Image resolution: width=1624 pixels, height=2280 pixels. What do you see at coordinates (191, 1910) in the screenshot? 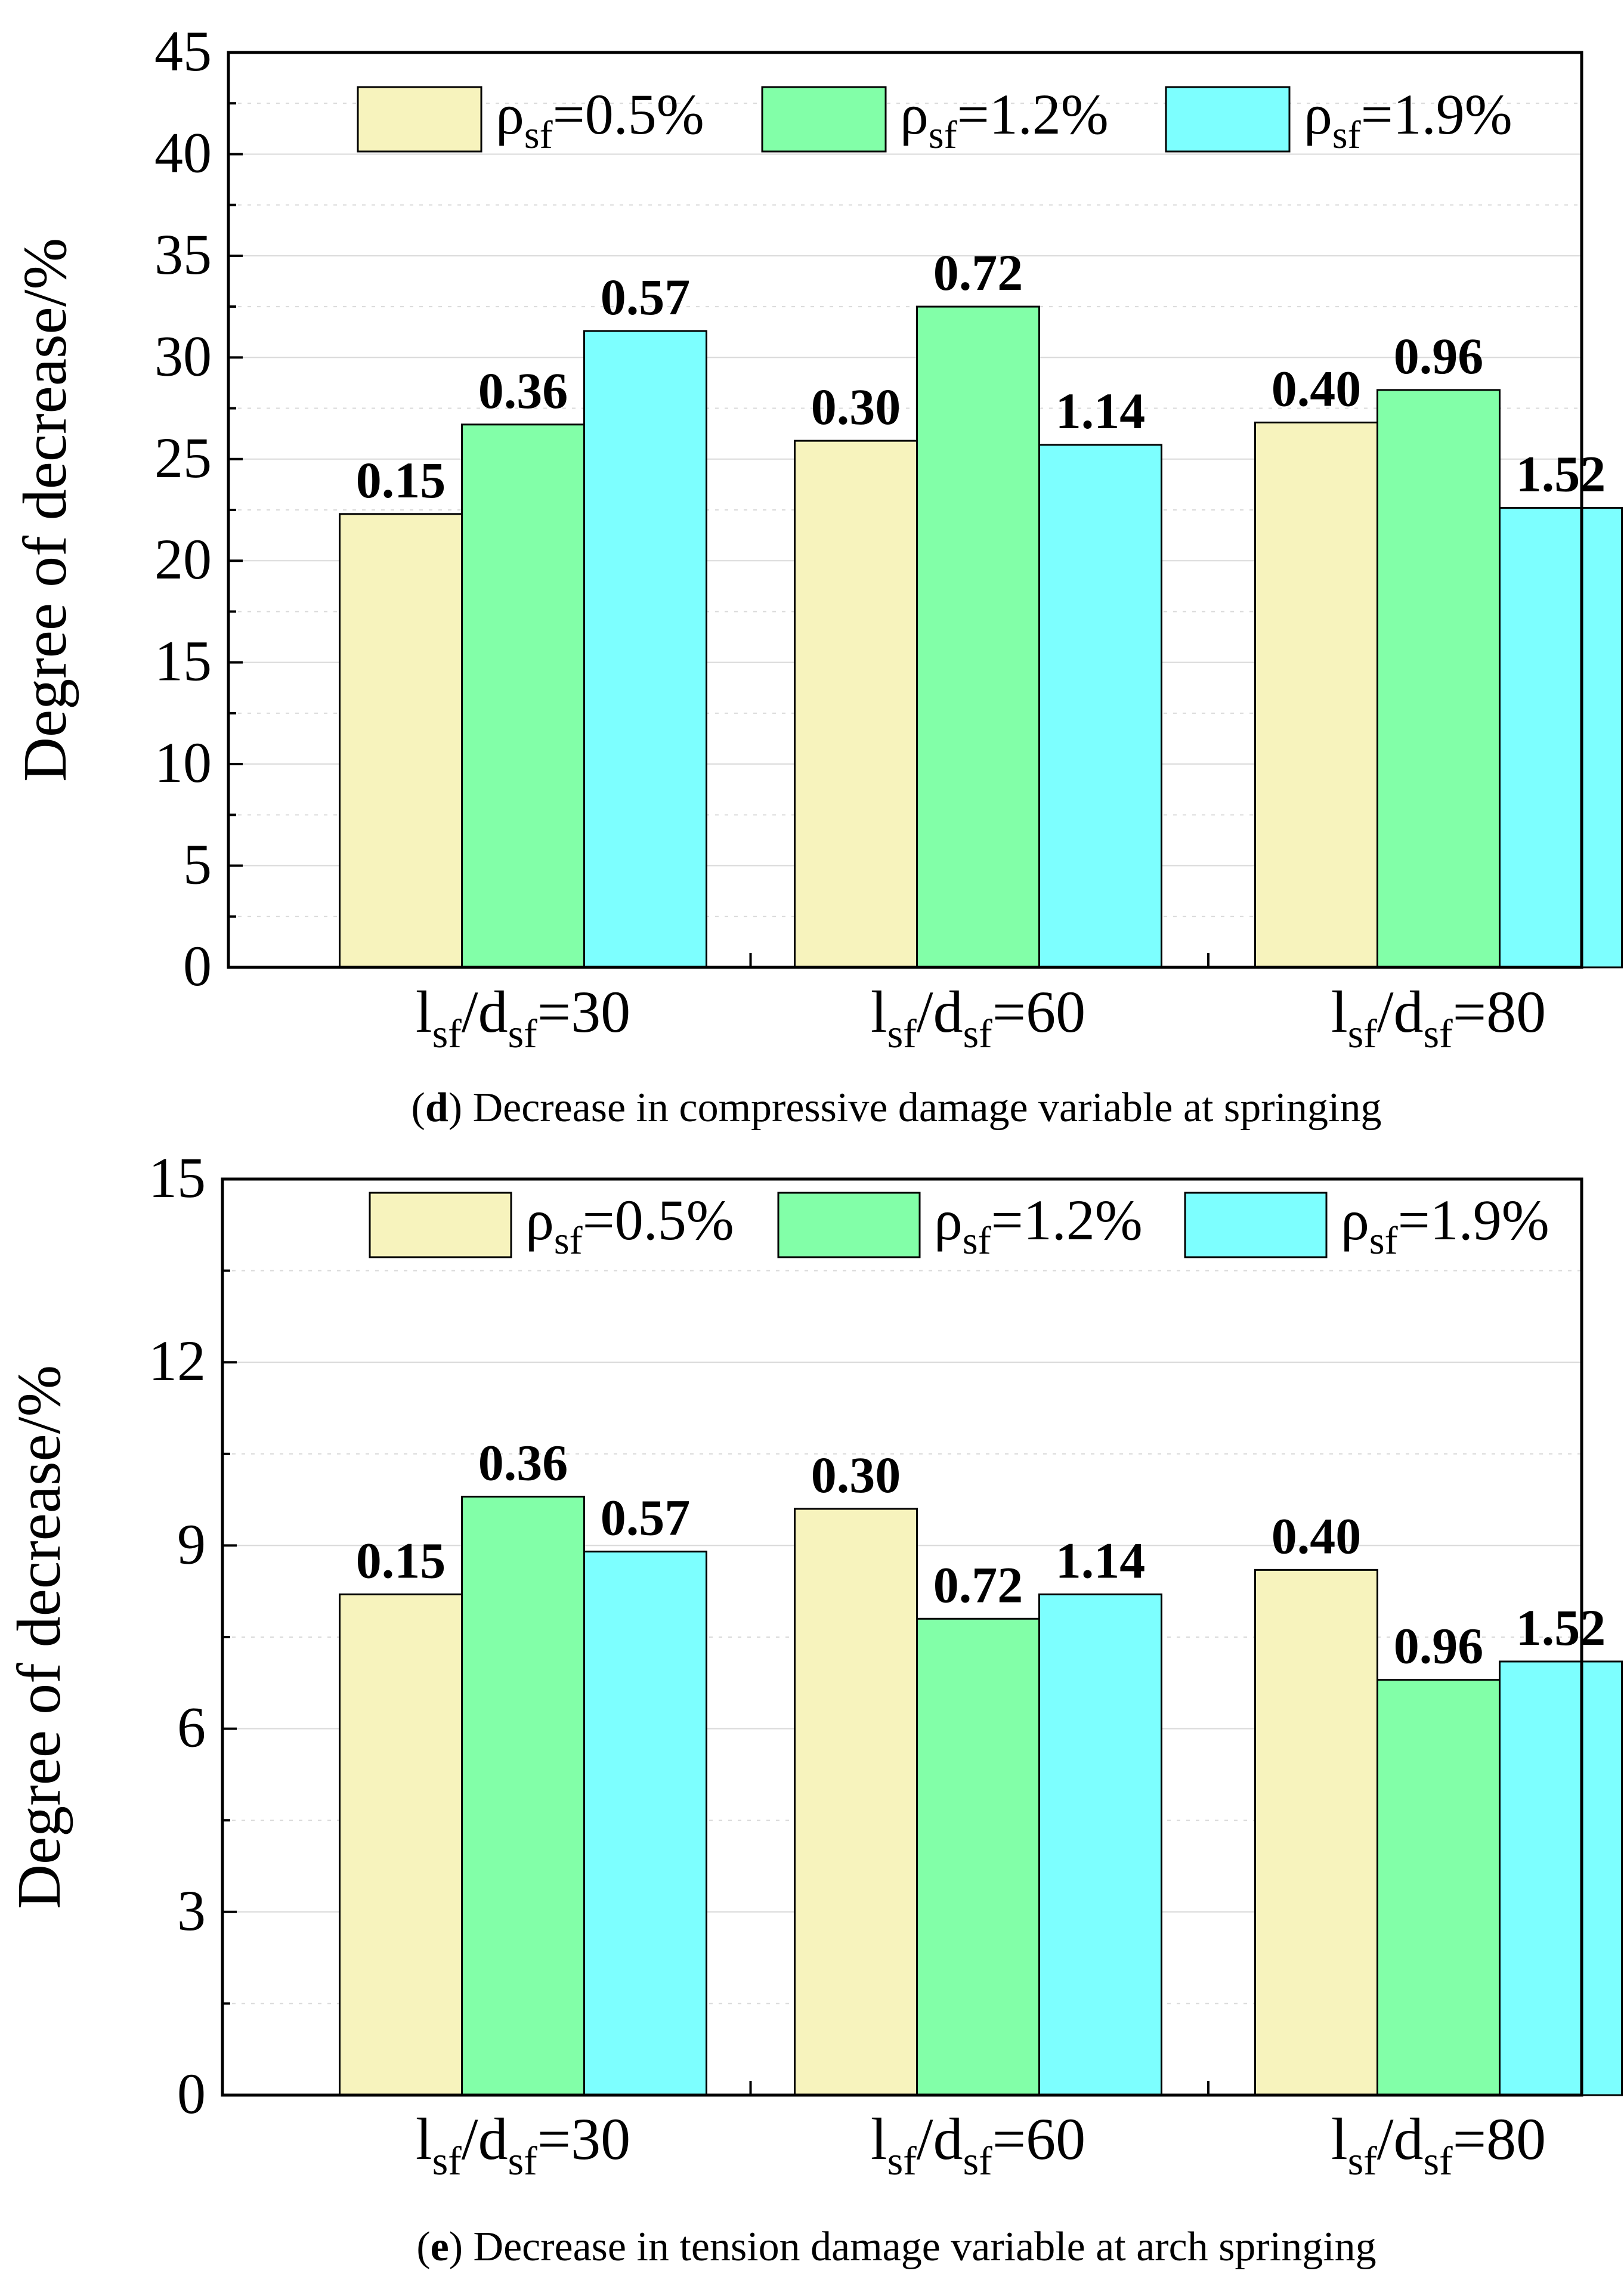
I see `y-tick-label: 3` at bounding box center [191, 1910].